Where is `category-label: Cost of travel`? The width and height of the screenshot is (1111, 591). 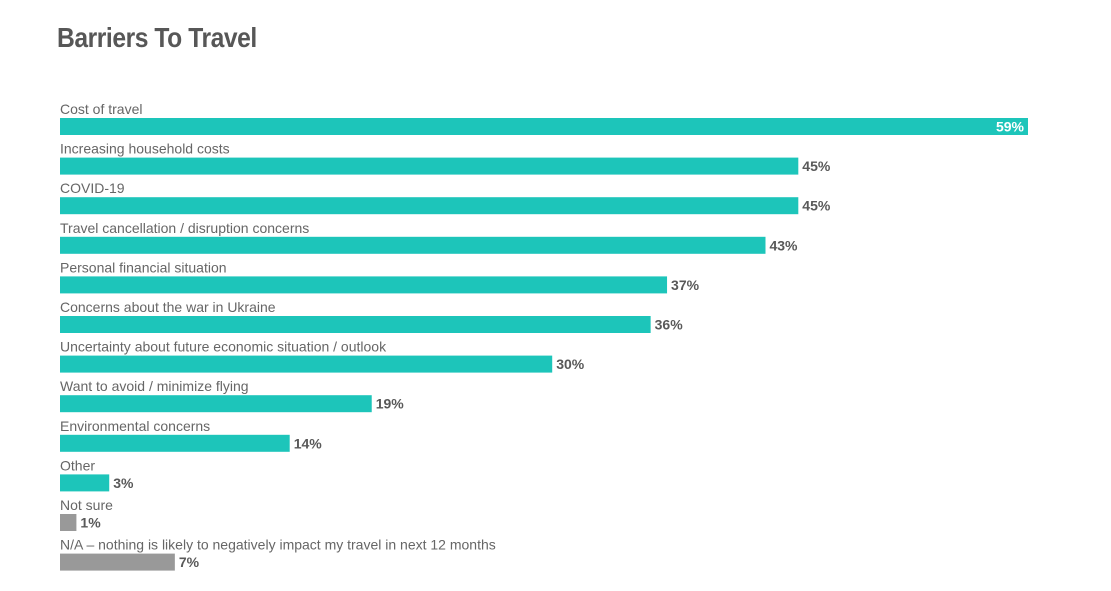 category-label: Cost of travel is located at coordinates (101, 109).